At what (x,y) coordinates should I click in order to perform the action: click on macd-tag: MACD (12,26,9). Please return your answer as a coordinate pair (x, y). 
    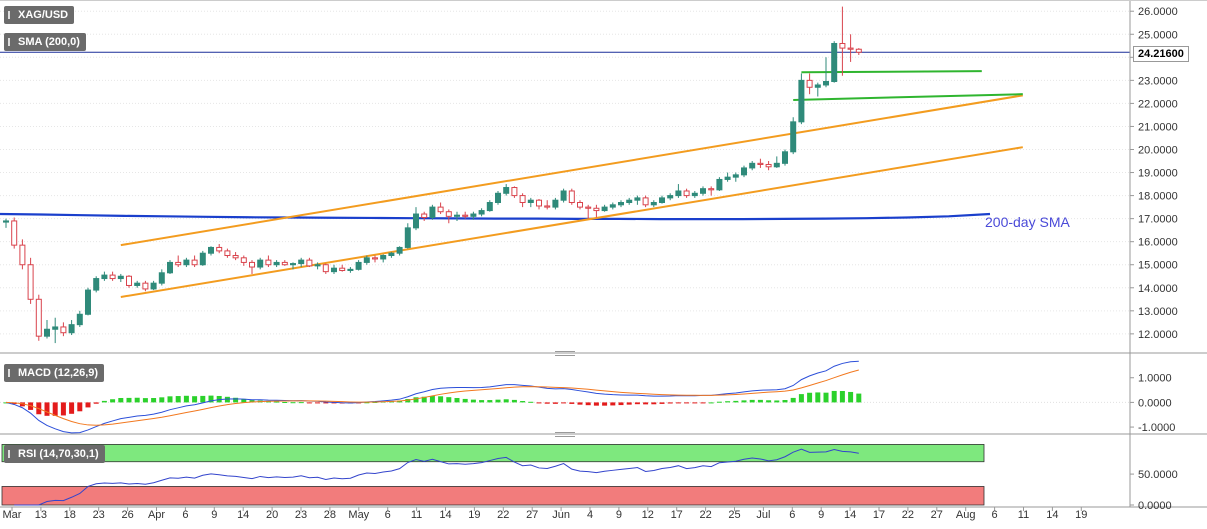
    Looking at the image, I should click on (54, 373).